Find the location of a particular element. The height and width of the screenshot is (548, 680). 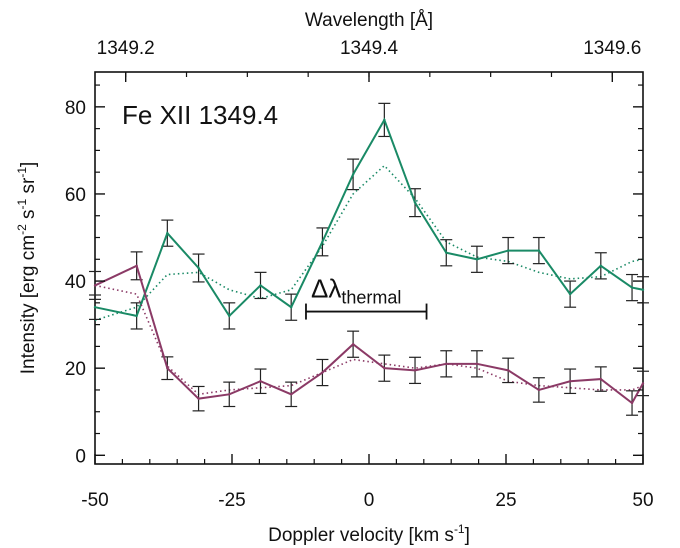

y-axis-title: Intensity [erg cm-2 s-1 sr-1] is located at coordinates (27, 268).